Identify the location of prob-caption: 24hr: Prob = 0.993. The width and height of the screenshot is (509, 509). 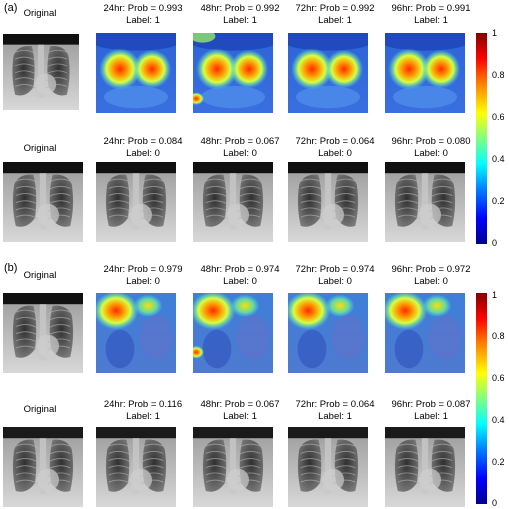
(143, 8).